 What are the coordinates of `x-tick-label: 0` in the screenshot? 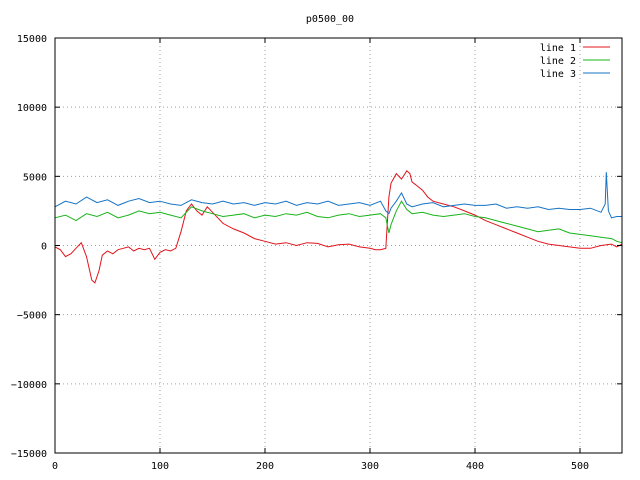 It's located at (55, 466).